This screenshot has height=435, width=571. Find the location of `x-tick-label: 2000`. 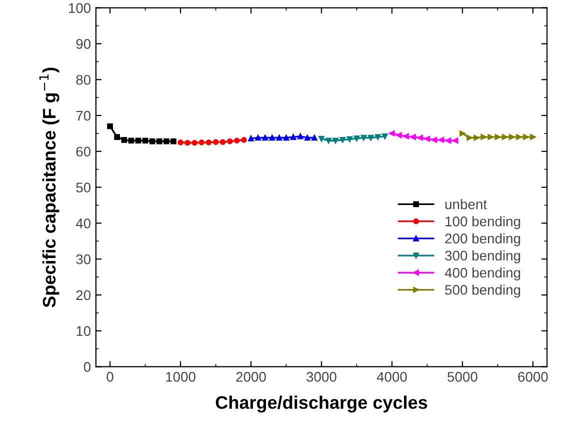

x-tick-label: 2000 is located at coordinates (251, 377).